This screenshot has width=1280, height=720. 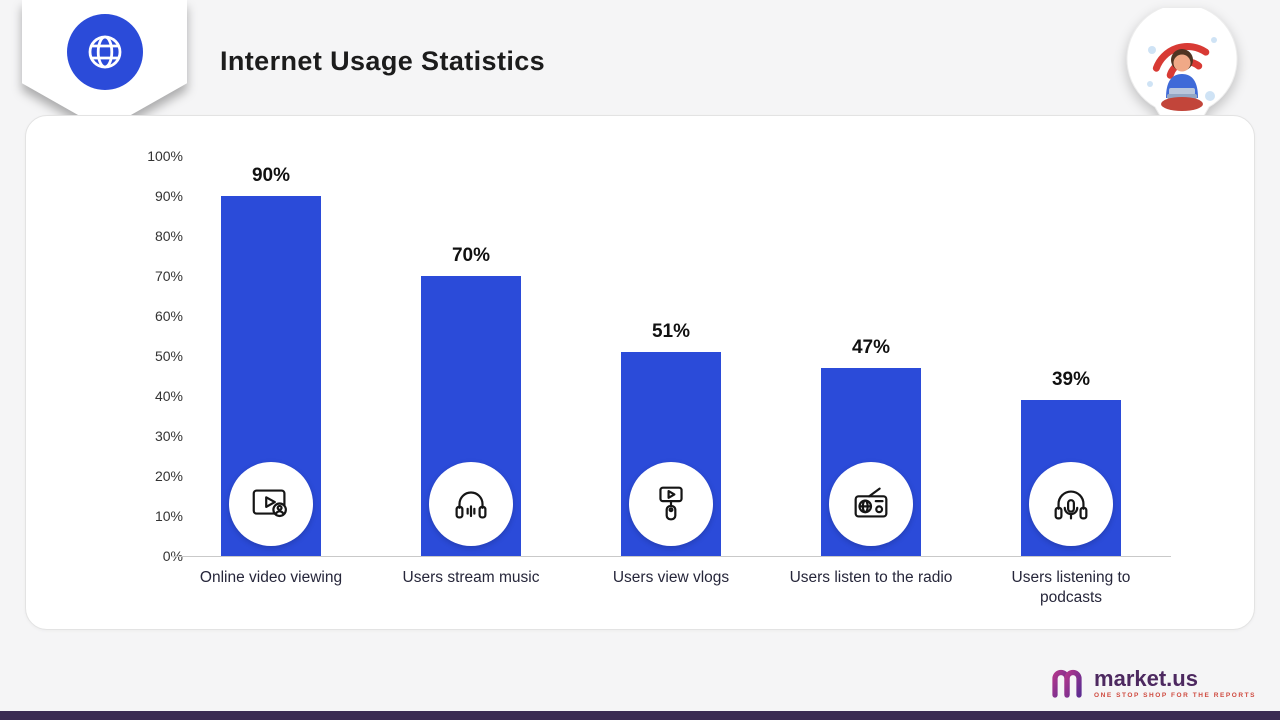 What do you see at coordinates (1067, 683) in the screenshot?
I see `marketus-logo-icon` at bounding box center [1067, 683].